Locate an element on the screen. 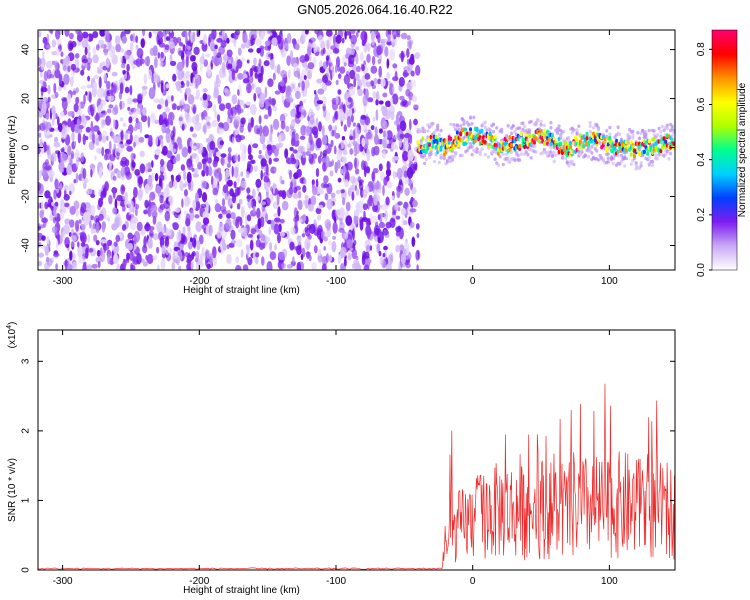 The height and width of the screenshot is (600, 750). y-tick-label: 3 is located at coordinates (26, 361).